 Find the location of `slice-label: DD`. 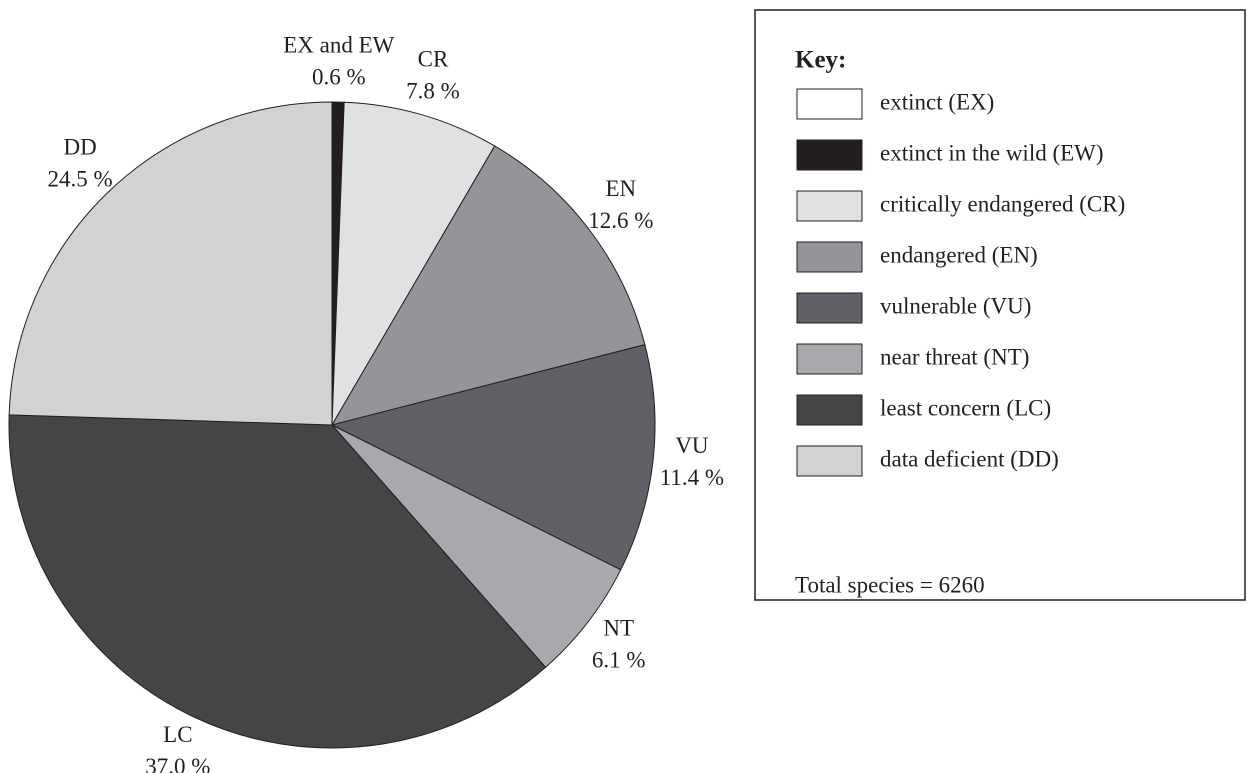

slice-label: DD is located at coordinates (79, 146).